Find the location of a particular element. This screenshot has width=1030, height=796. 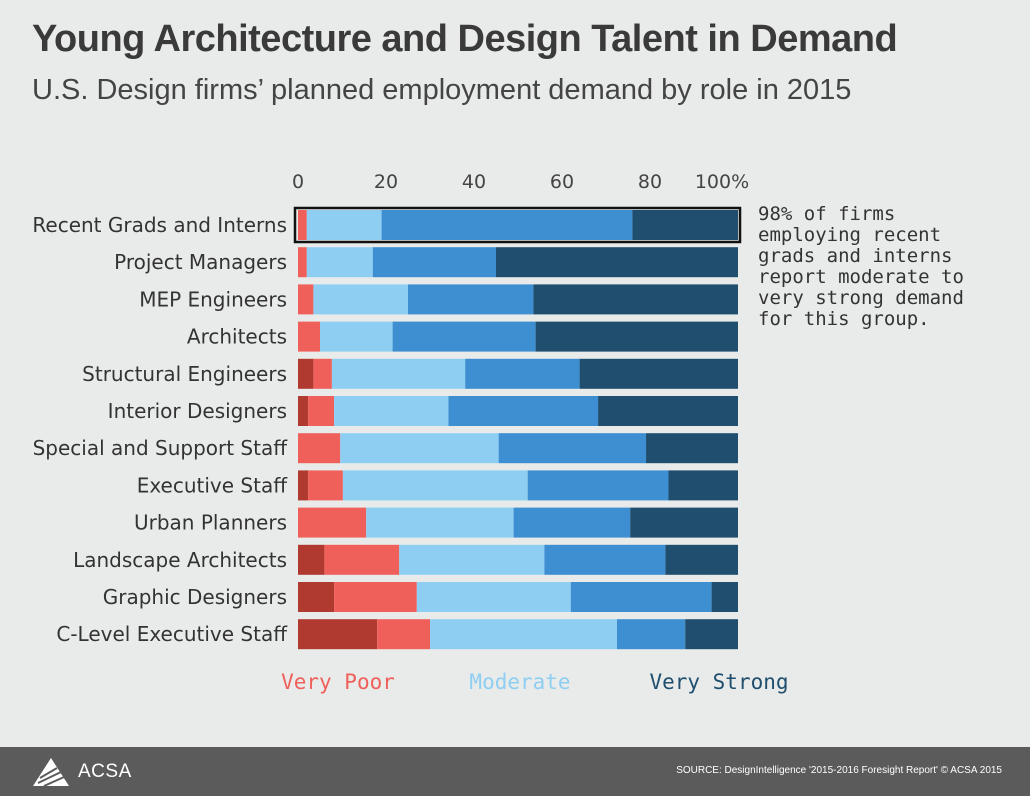

category-label: C-Level Executive Staff is located at coordinates (172, 634).